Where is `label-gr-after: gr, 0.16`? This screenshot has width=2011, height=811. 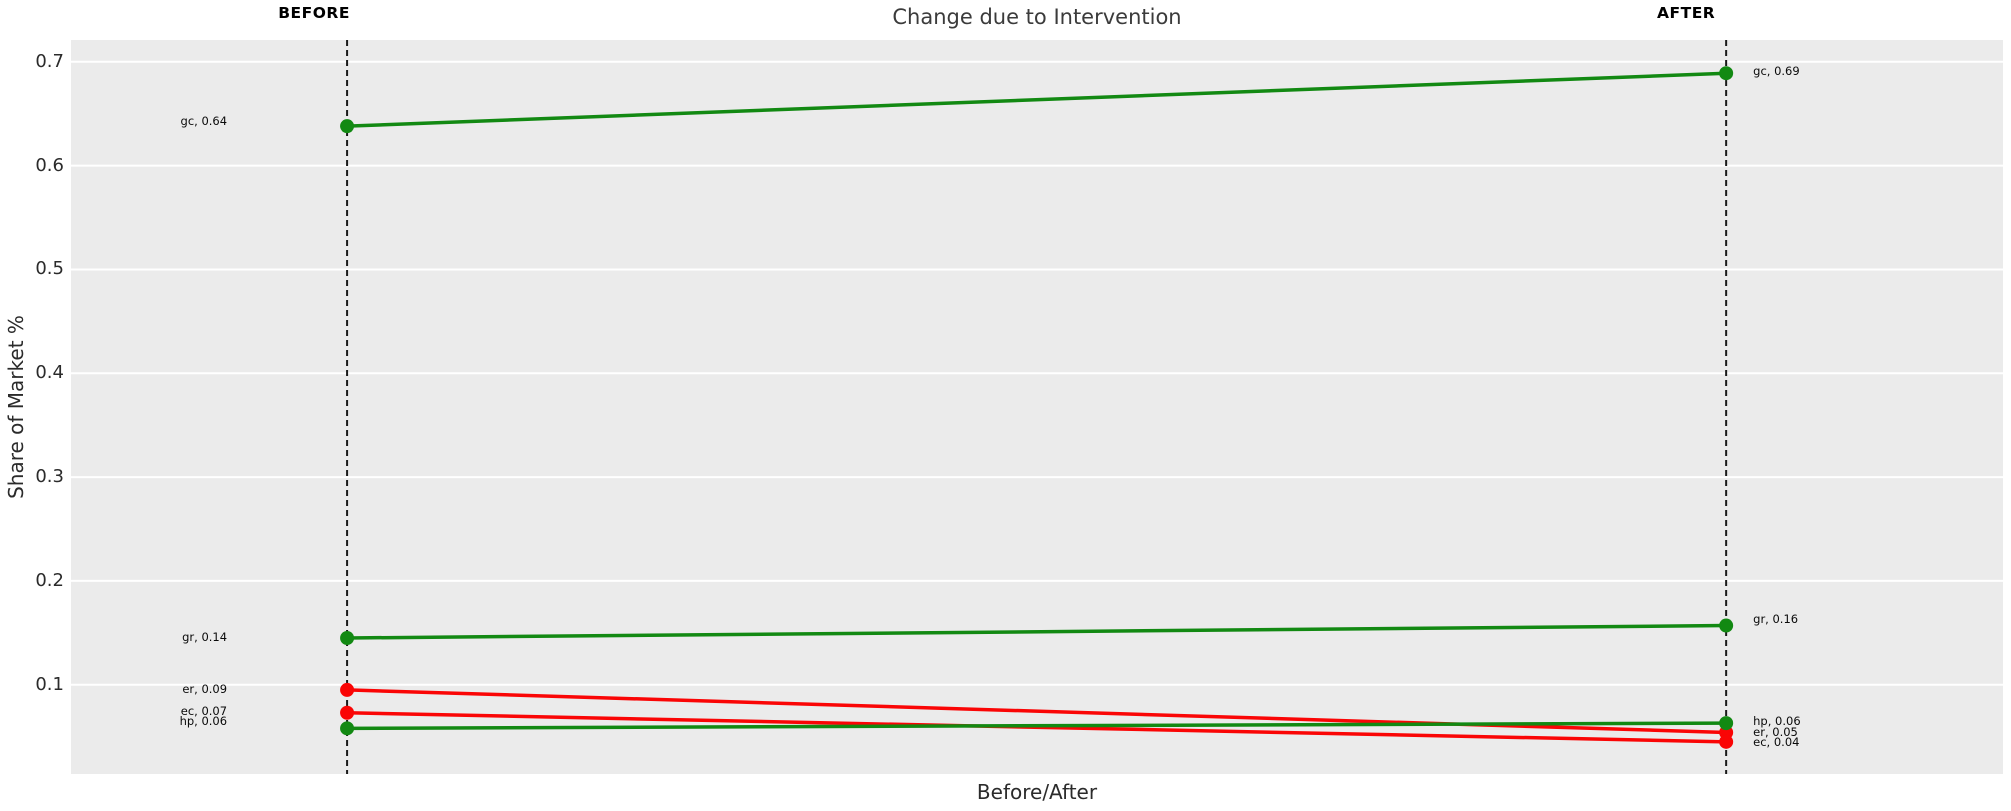
label-gr-after: gr, 0.16 is located at coordinates (1776, 619).